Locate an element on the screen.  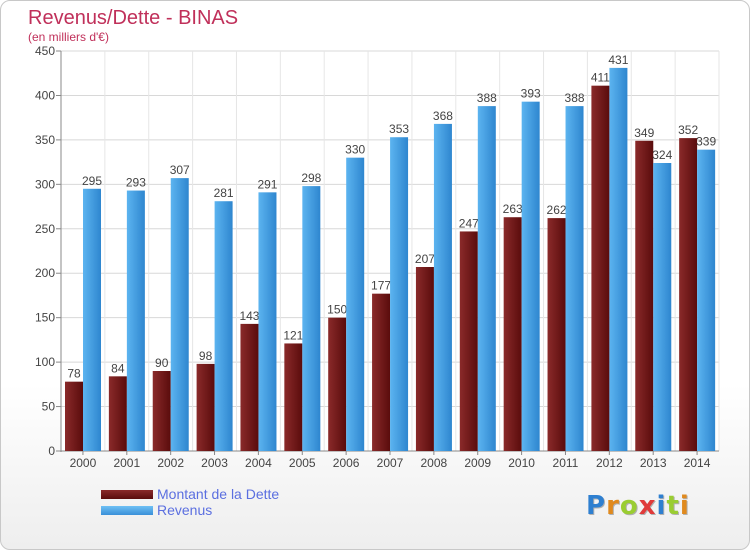
data-label-dette: 262 is located at coordinates (557, 210).